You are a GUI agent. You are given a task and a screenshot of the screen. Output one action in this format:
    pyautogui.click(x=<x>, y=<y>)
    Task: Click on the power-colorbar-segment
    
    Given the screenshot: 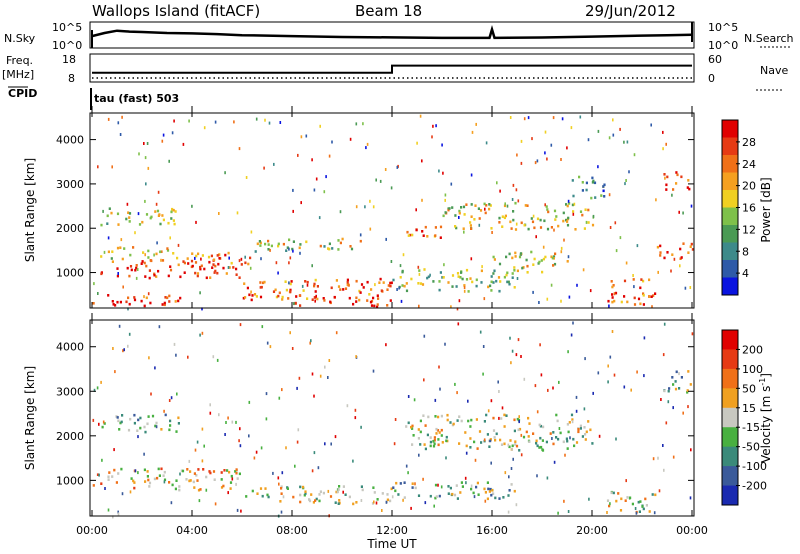 What is the action you would take?
    pyautogui.click(x=730, y=234)
    